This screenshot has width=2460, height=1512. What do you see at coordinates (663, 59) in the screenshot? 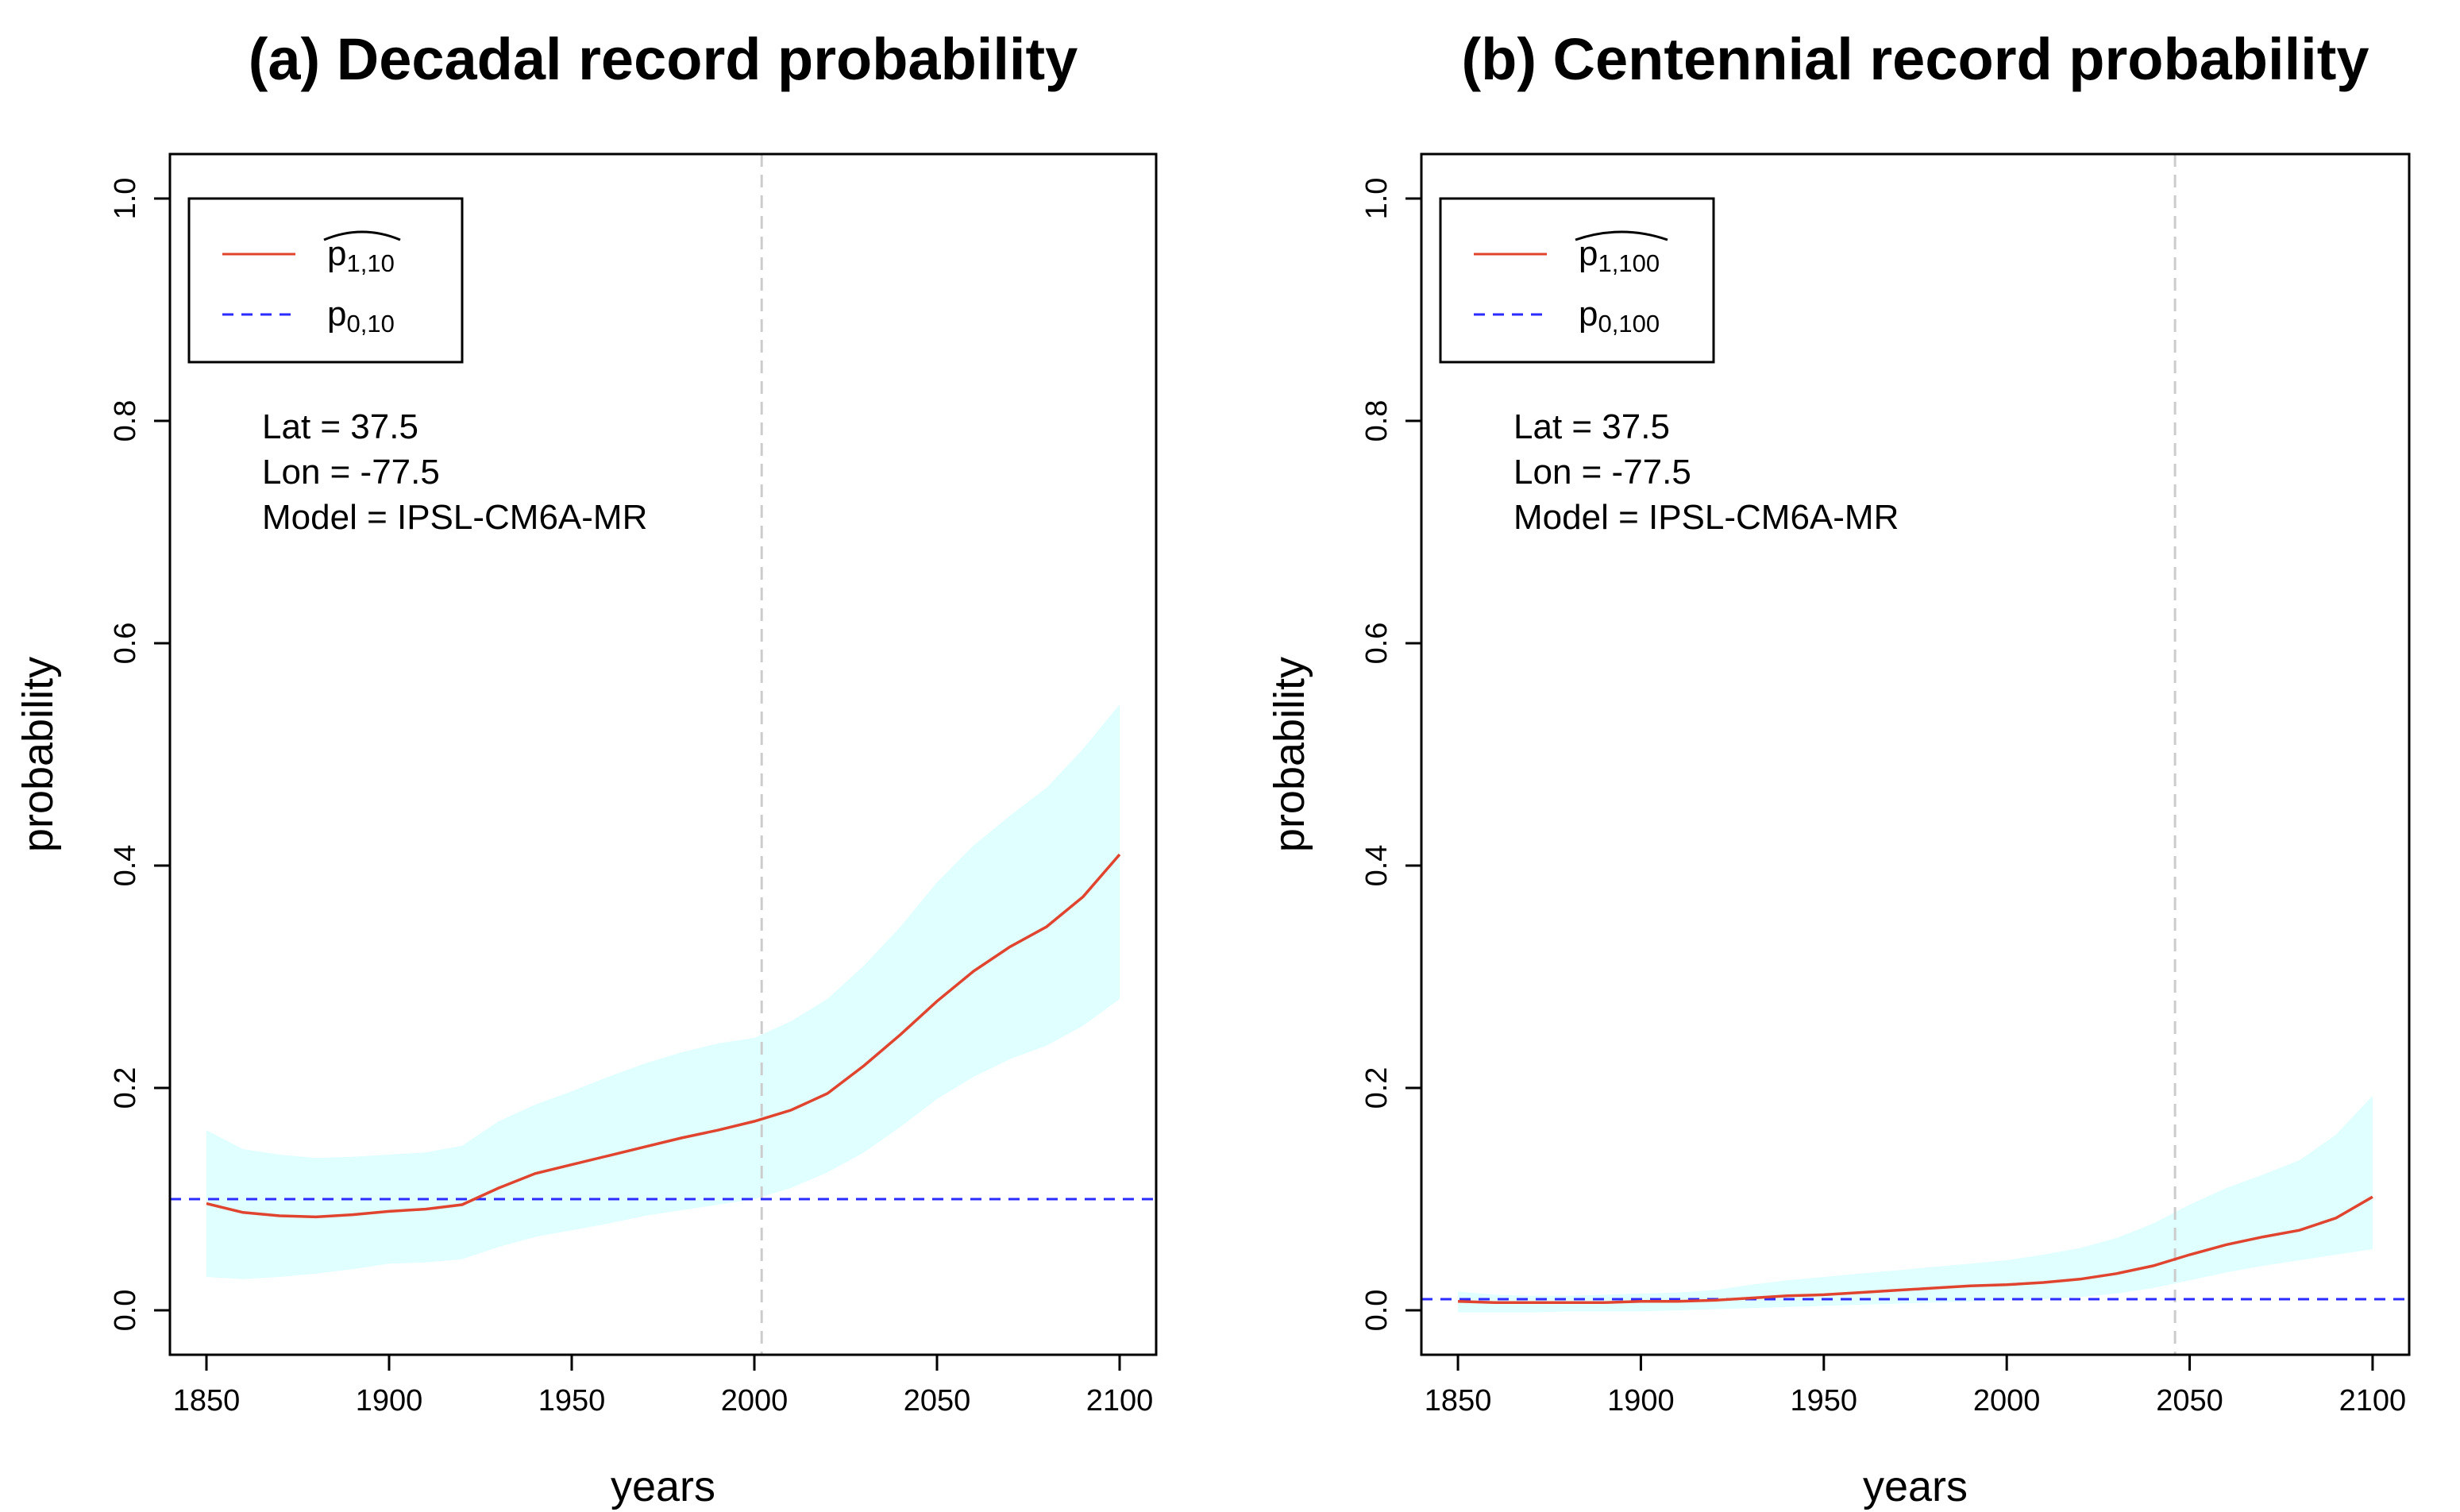
I see `chart-title: (a) Decadal record probability` at bounding box center [663, 59].